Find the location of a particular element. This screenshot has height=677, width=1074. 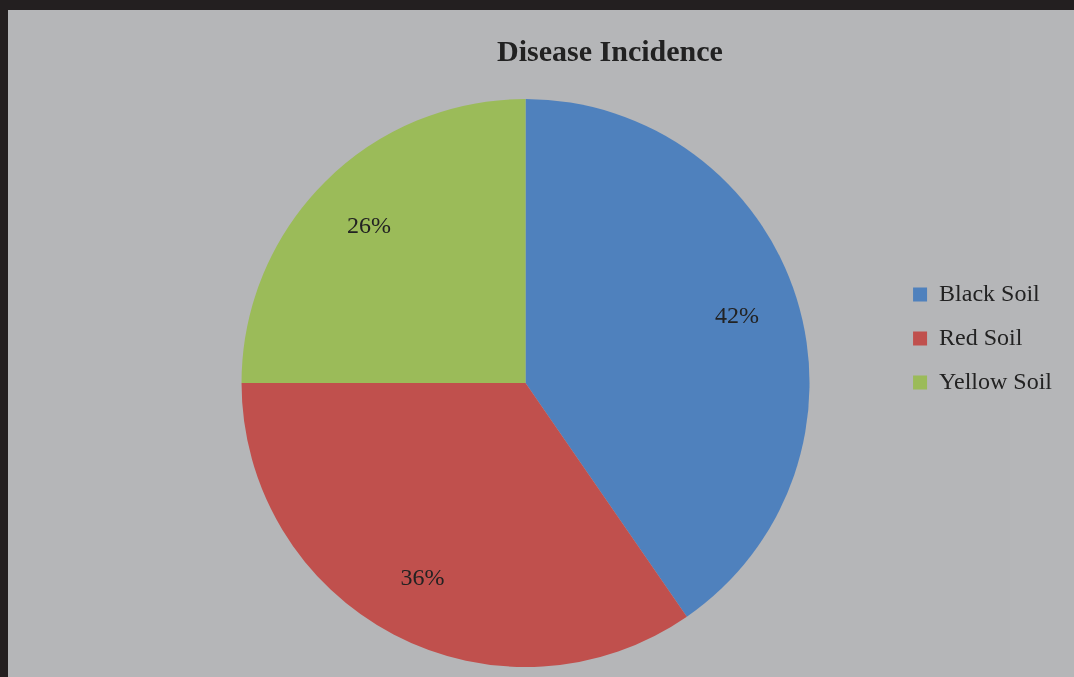

legend-label: Black Soil is located at coordinates (990, 292).